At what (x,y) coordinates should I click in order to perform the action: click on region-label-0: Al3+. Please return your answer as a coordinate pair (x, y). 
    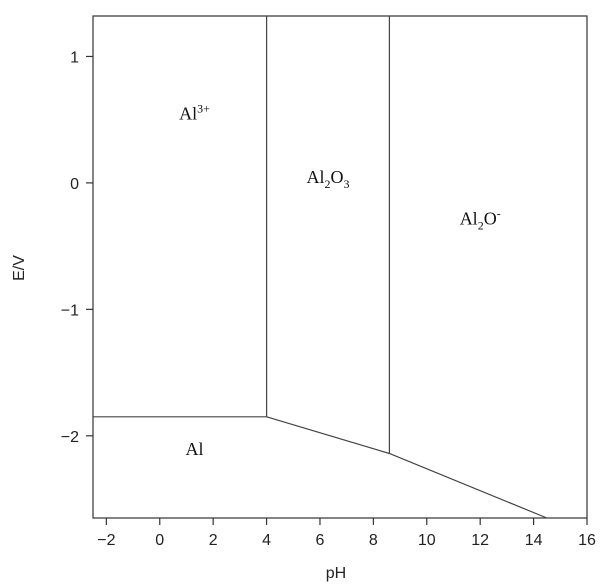
    Looking at the image, I should click on (194, 113).